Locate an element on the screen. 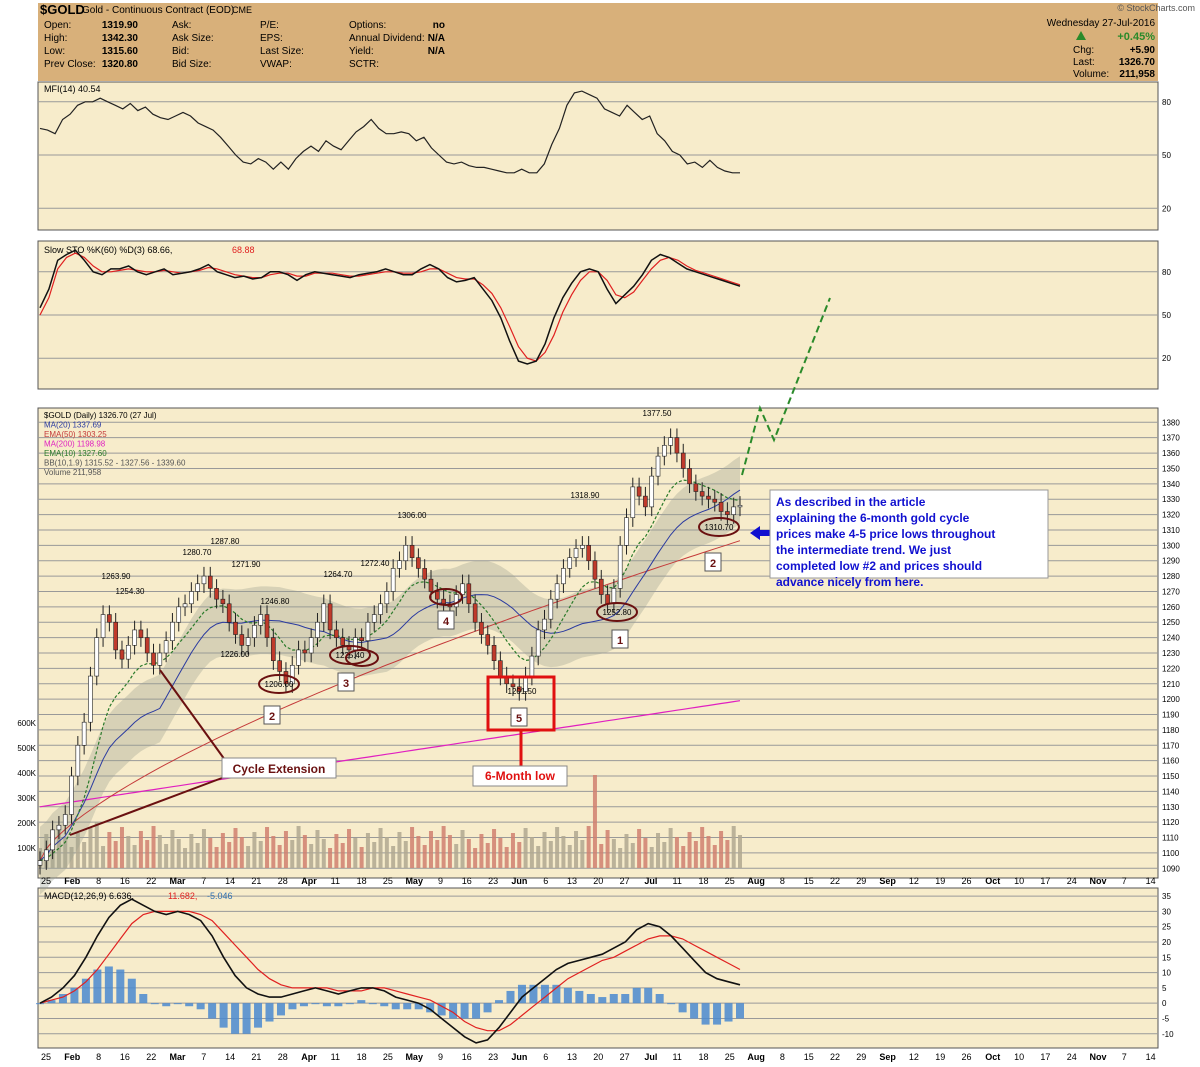  x-tick-label: 27 is located at coordinates (625, 1057).